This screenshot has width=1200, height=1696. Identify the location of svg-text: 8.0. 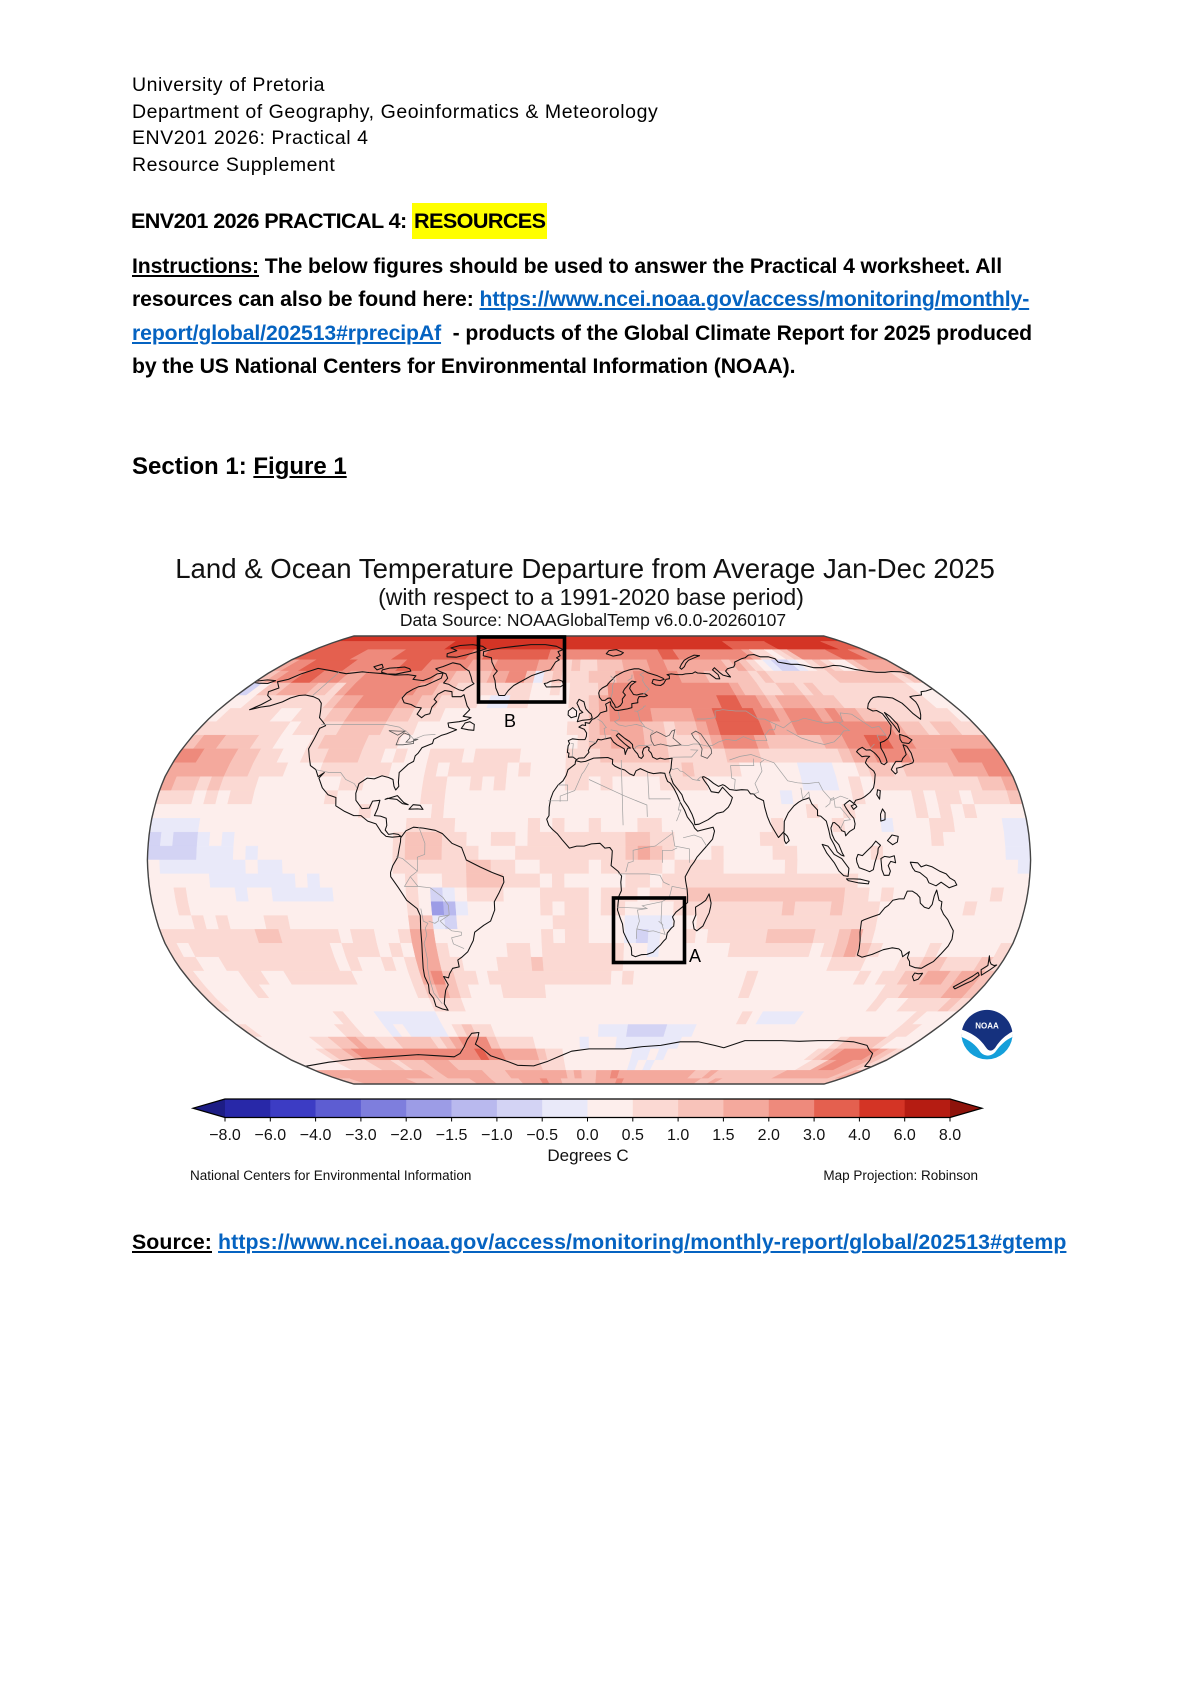
(950, 1135).